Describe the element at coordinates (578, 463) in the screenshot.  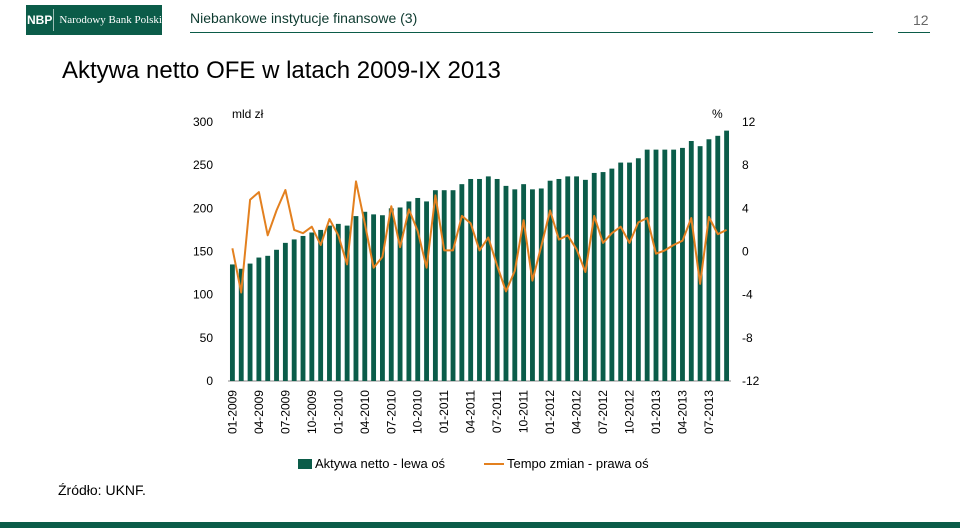
I see `legend-label-line: Tempo zmian - prawa oś` at that location.